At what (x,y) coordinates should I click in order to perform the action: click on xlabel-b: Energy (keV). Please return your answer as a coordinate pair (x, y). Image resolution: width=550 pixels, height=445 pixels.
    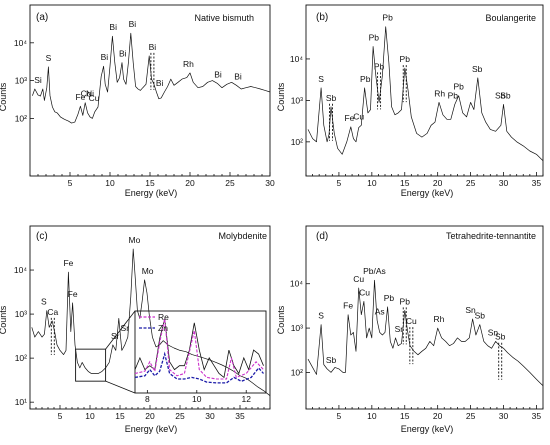
    Looking at the image, I should click on (427, 193).